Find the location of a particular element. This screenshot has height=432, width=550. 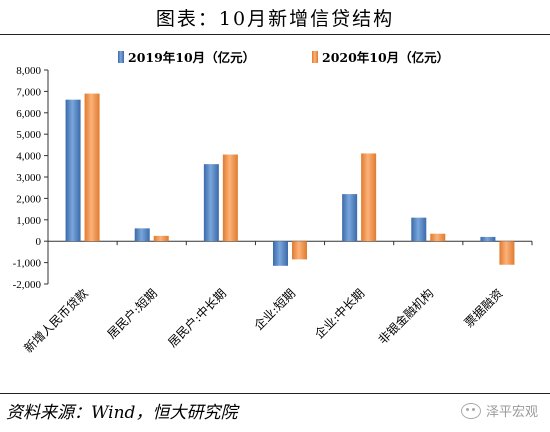

y-tick-label: 2,000 is located at coordinates (28, 199).